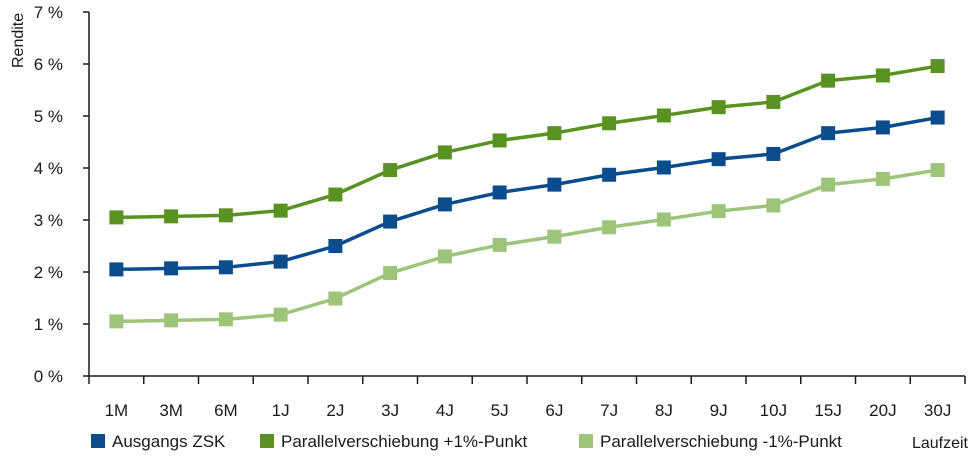 The width and height of the screenshot is (973, 459). Describe the element at coordinates (554, 410) in the screenshot. I see `x-tick-label: 6J` at that location.